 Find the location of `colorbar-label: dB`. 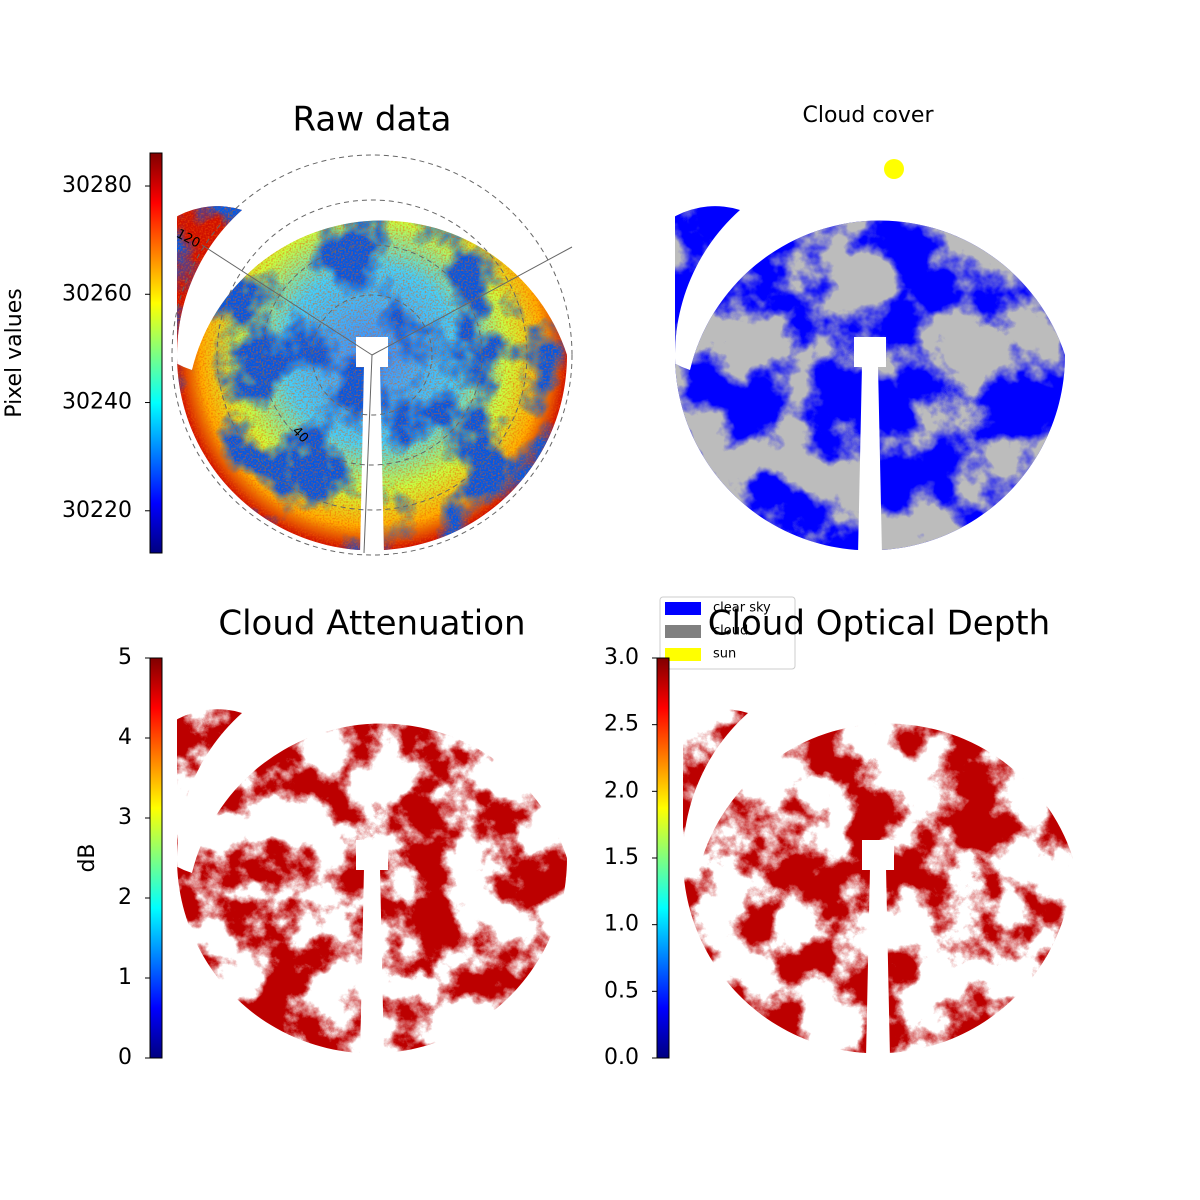

colorbar-label: dB is located at coordinates (87, 857).